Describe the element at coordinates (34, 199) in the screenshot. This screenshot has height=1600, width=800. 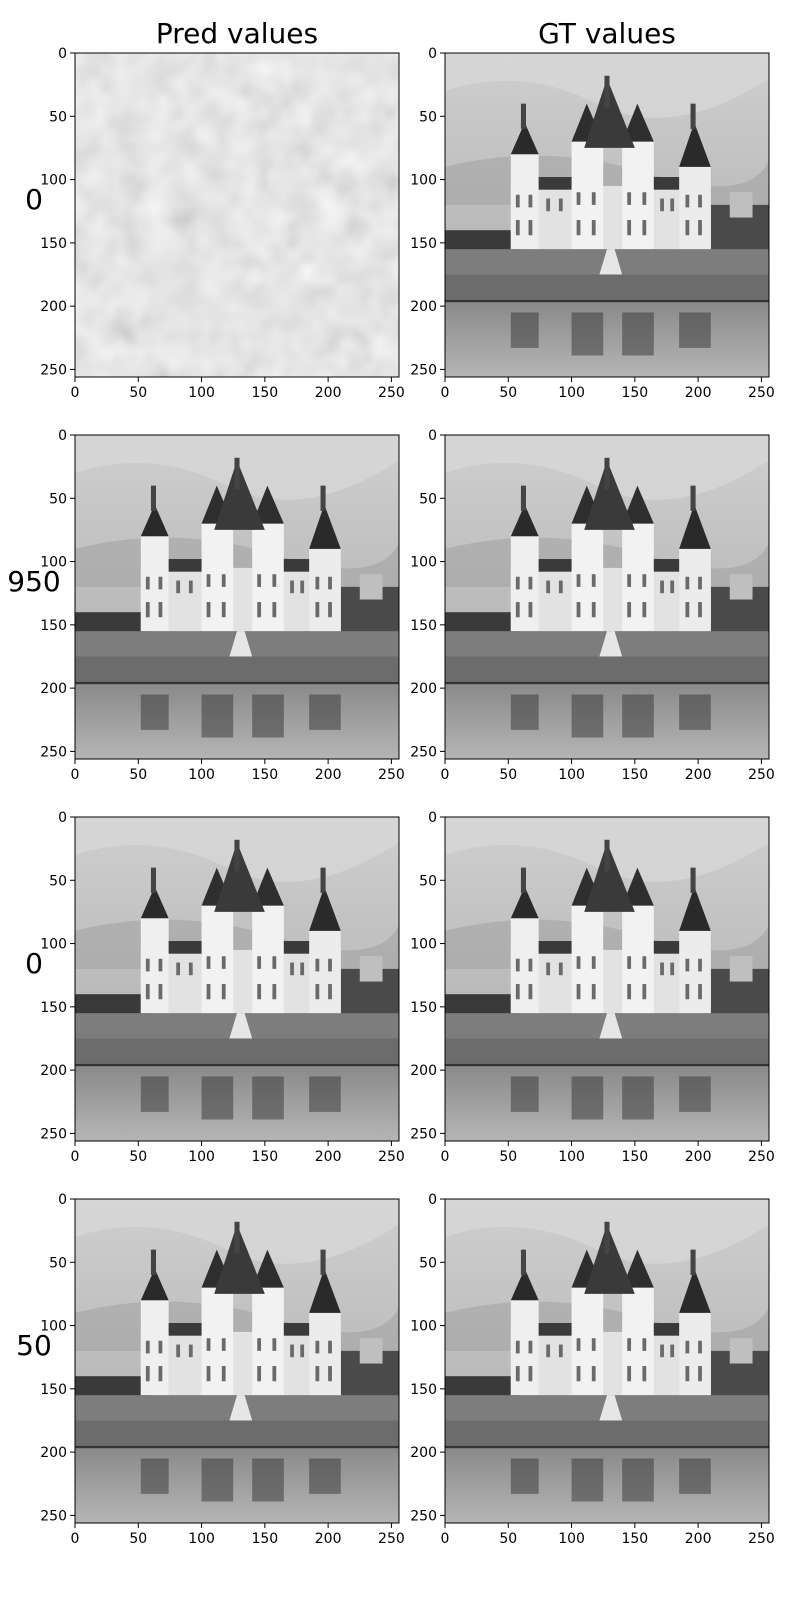
I see `row-label: 0` at that location.